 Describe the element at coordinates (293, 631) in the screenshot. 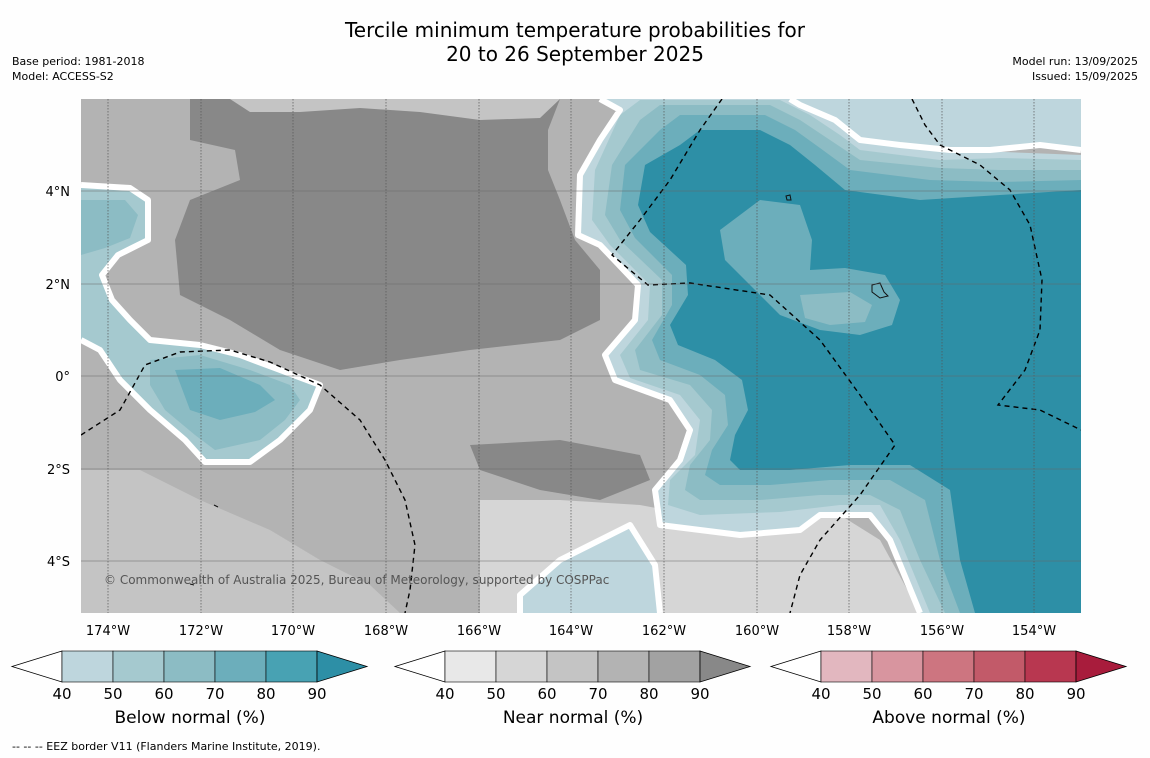

I see `lon-label: 170°W` at that location.